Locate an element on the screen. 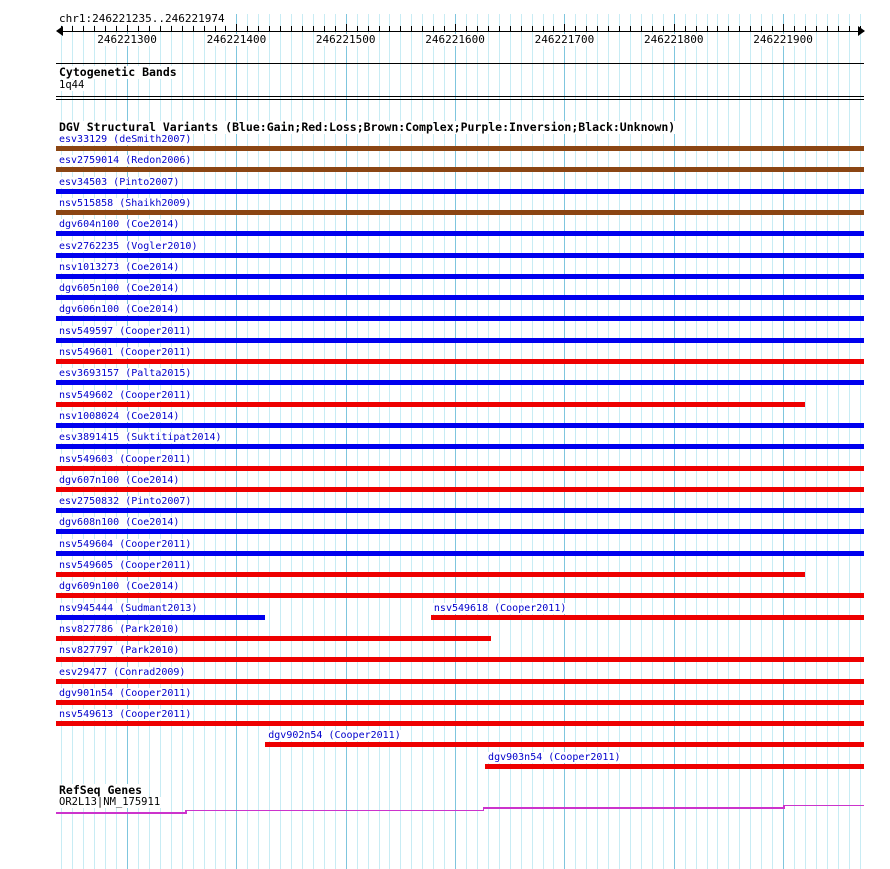 The width and height of the screenshot is (890, 869). feature-label: nsv549602 (Cooper2011) is located at coordinates (125, 395).